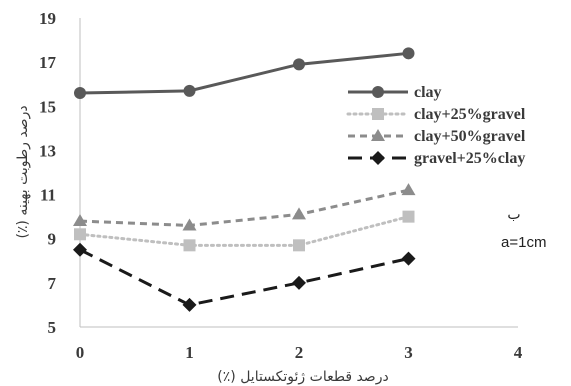  What do you see at coordinates (470, 136) in the screenshot?
I see `legend-label: clay+50%gravel` at bounding box center [470, 136].